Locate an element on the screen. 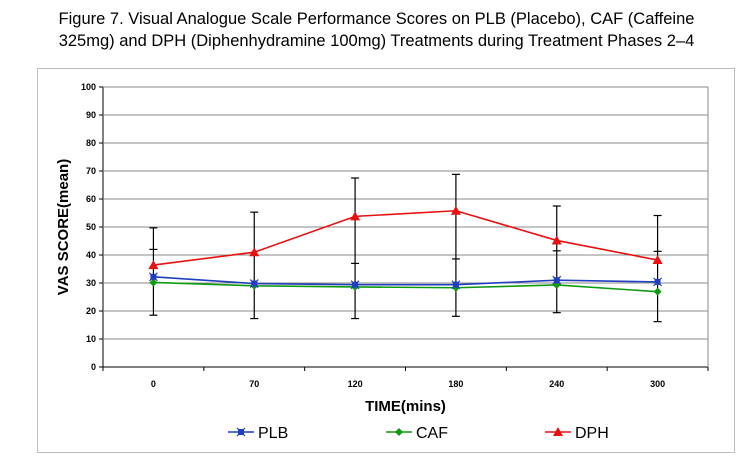 This screenshot has width=753, height=463. legend-label: DPH is located at coordinates (592, 433).